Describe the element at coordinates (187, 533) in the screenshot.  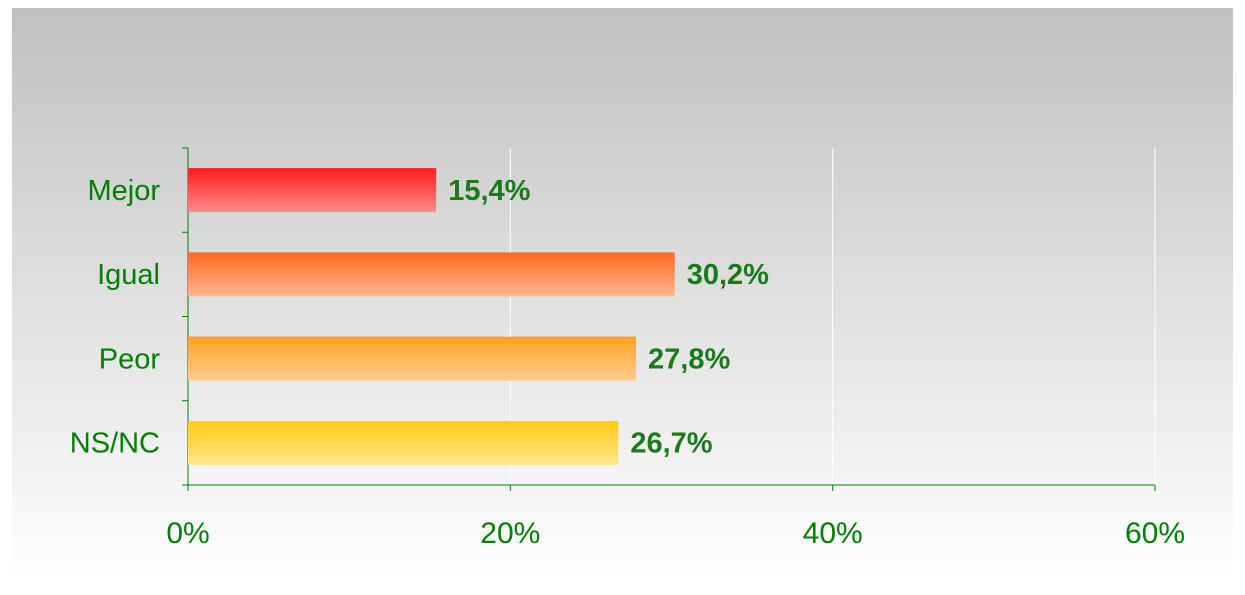
I see `x-tick-label: 0%` at that location.